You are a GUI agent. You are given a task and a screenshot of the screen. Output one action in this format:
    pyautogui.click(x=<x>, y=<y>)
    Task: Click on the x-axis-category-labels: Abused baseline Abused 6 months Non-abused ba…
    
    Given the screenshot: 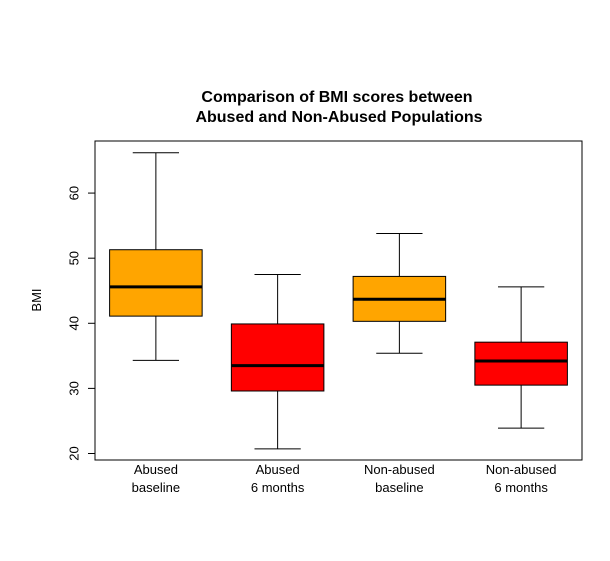 What is the action you would take?
    pyautogui.click(x=344, y=478)
    